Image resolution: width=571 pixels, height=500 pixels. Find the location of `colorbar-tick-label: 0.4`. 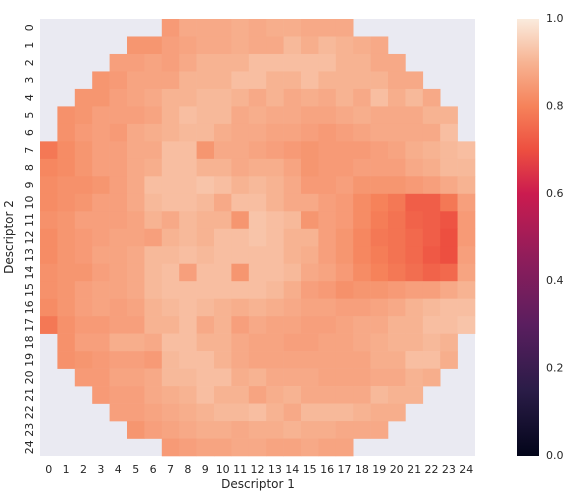

colorbar-tick-label: 0.4 is located at coordinates (555, 280).